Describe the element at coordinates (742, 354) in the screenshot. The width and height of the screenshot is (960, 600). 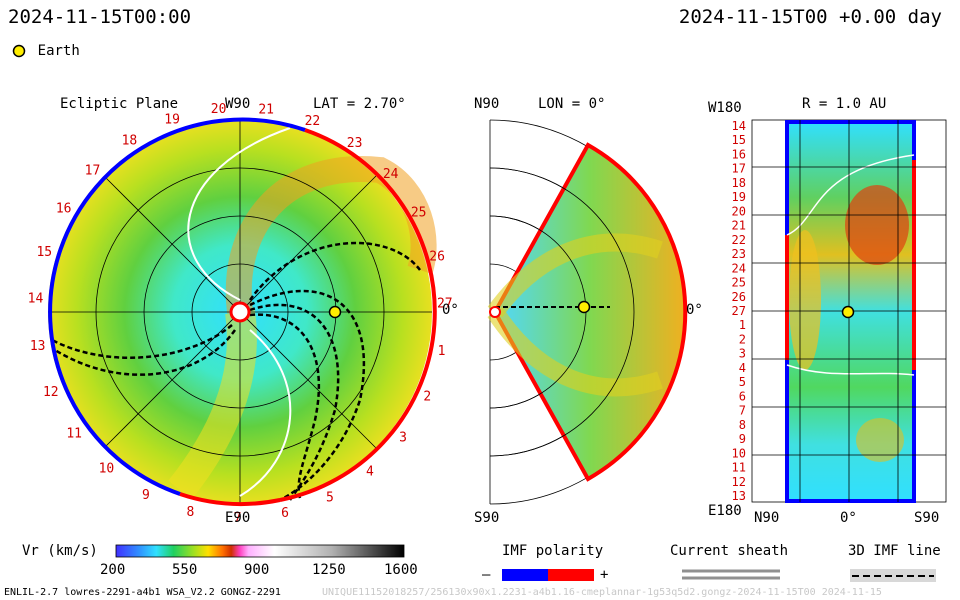
I see `radial-sector-label: 3` at that location.